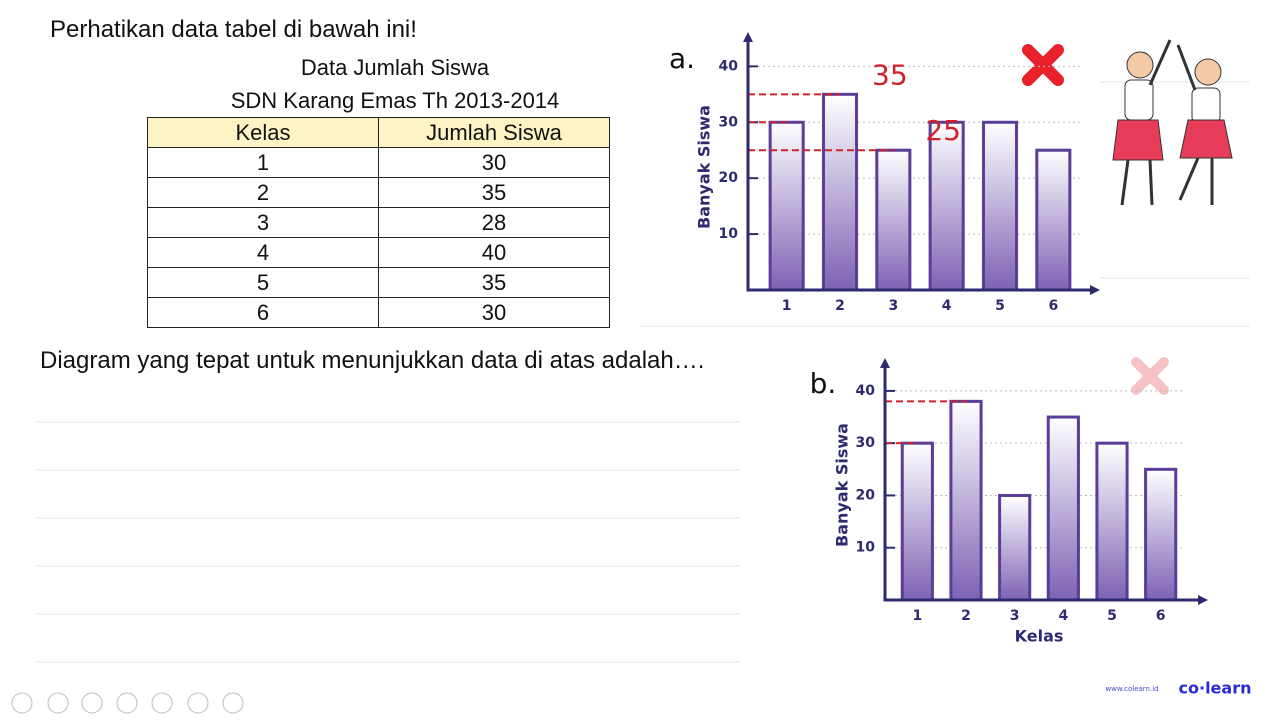 The width and height of the screenshot is (1280, 720). What do you see at coordinates (1131, 689) in the screenshot?
I see `site-url: www.colearn.id` at bounding box center [1131, 689].